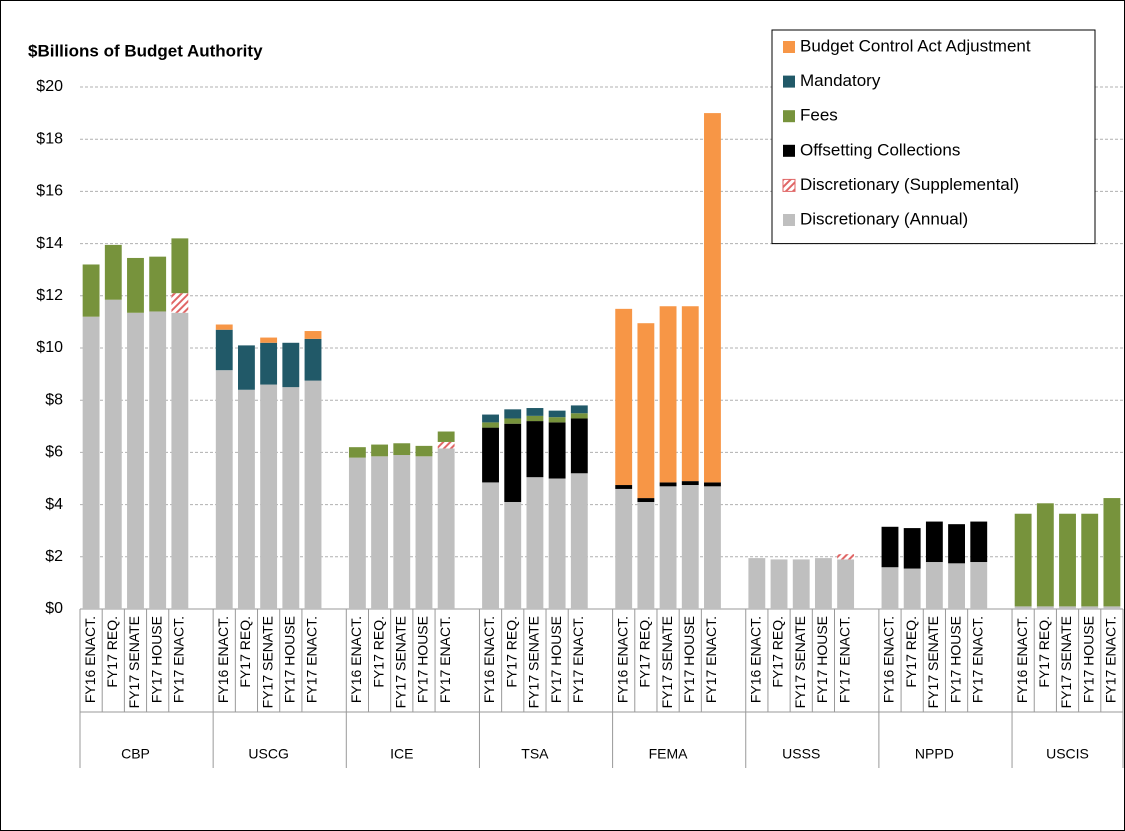  What do you see at coordinates (669, 754) in the screenshot?
I see `group-label: FEMA` at bounding box center [669, 754].